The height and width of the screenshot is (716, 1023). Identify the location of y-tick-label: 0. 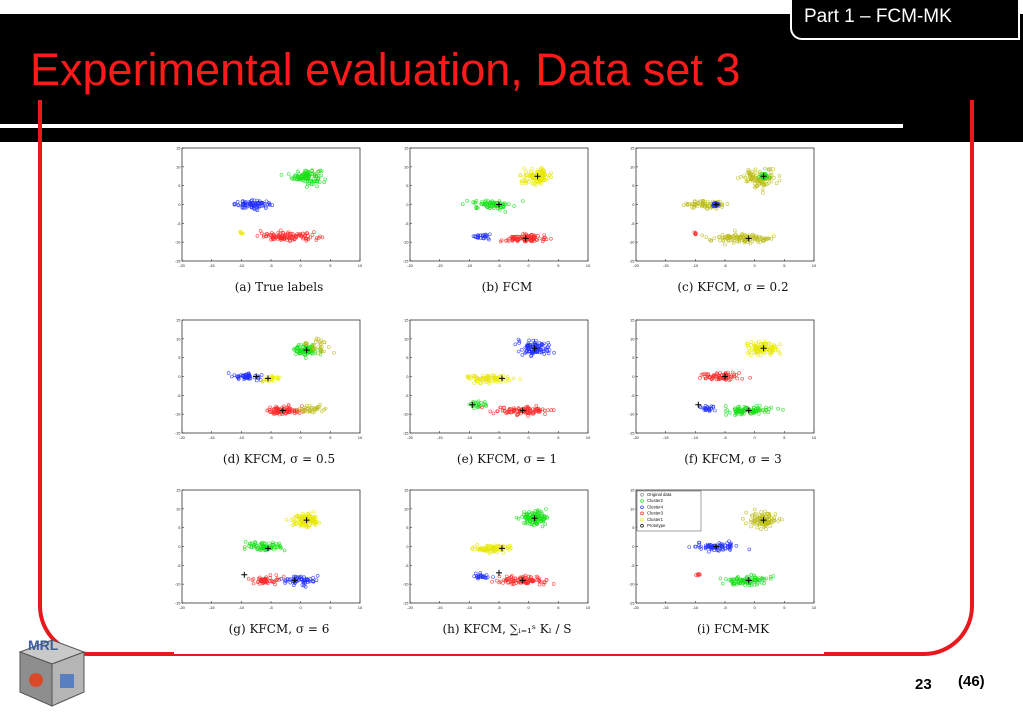
(179, 376).